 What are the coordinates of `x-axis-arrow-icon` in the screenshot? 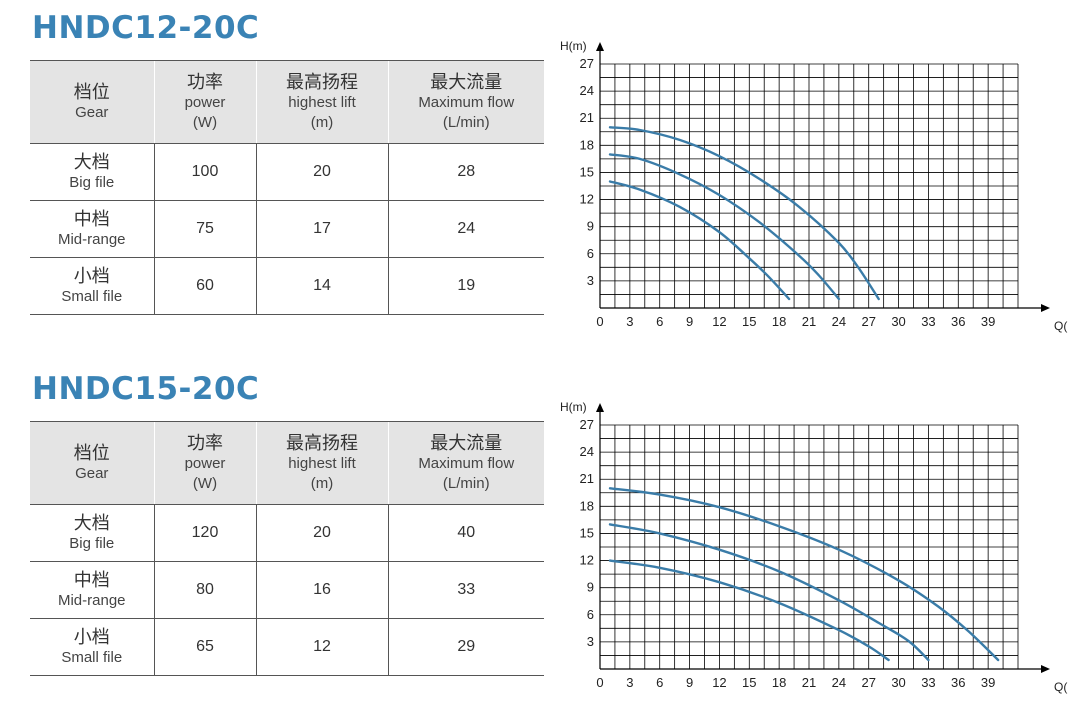 It's located at (1045, 308).